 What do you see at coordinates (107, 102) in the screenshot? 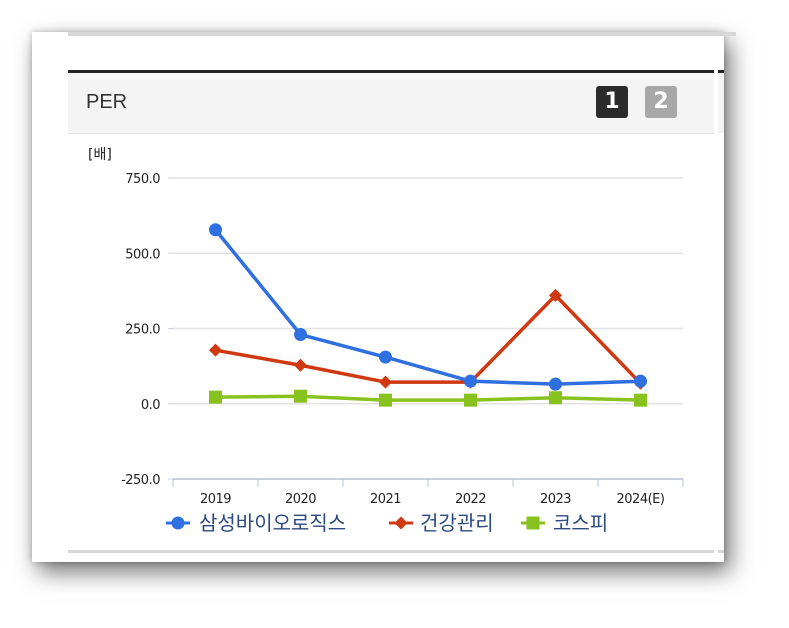
I see `panel-title: PER` at bounding box center [107, 102].